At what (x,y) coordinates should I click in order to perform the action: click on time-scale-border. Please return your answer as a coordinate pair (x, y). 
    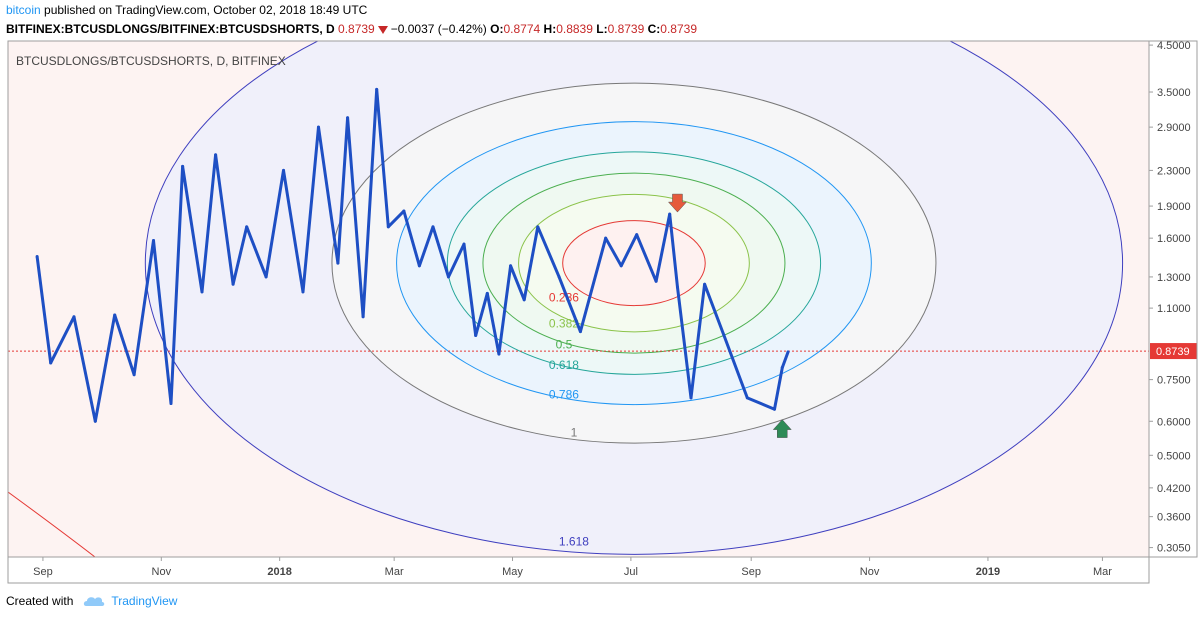
    Looking at the image, I should click on (578, 570).